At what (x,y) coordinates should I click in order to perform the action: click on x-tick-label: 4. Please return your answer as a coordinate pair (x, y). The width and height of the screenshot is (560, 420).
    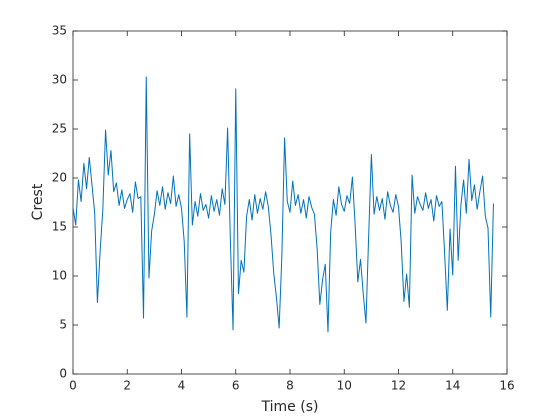
    Looking at the image, I should click on (182, 386).